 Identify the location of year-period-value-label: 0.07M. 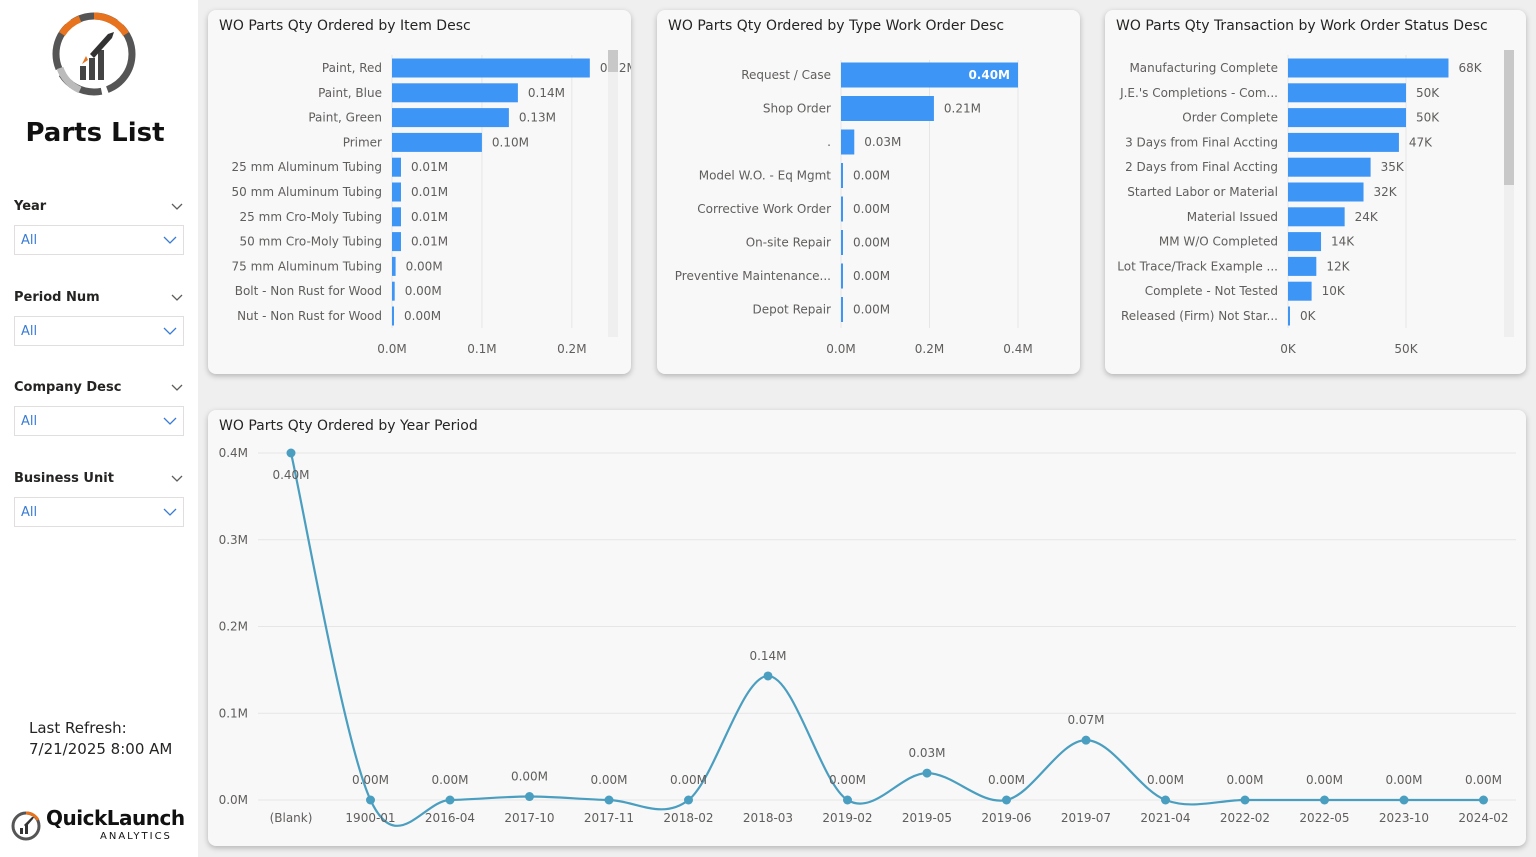
(1085, 720).